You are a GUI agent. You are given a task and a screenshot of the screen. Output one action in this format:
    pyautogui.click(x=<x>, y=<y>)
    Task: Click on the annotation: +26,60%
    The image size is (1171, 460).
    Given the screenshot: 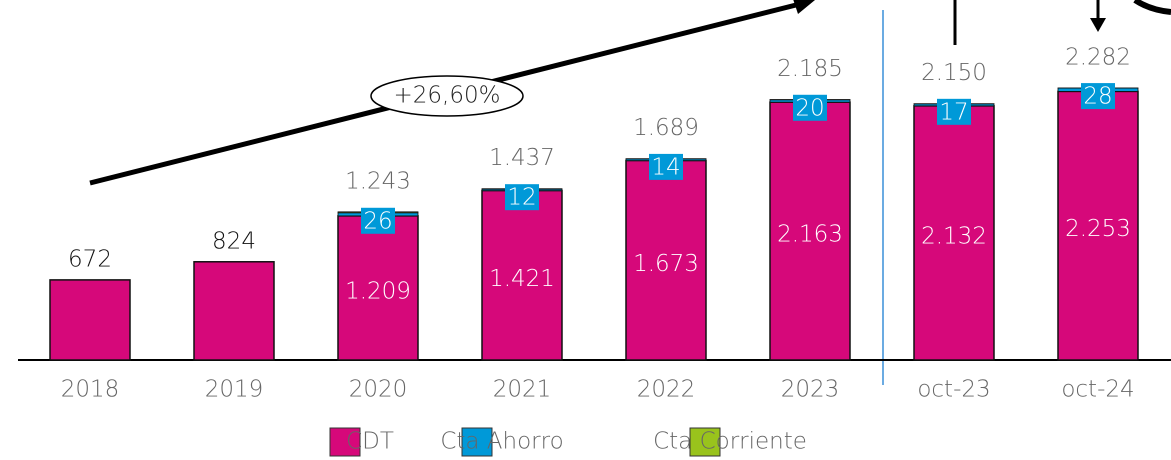 What is the action you would take?
    pyautogui.click(x=447, y=96)
    